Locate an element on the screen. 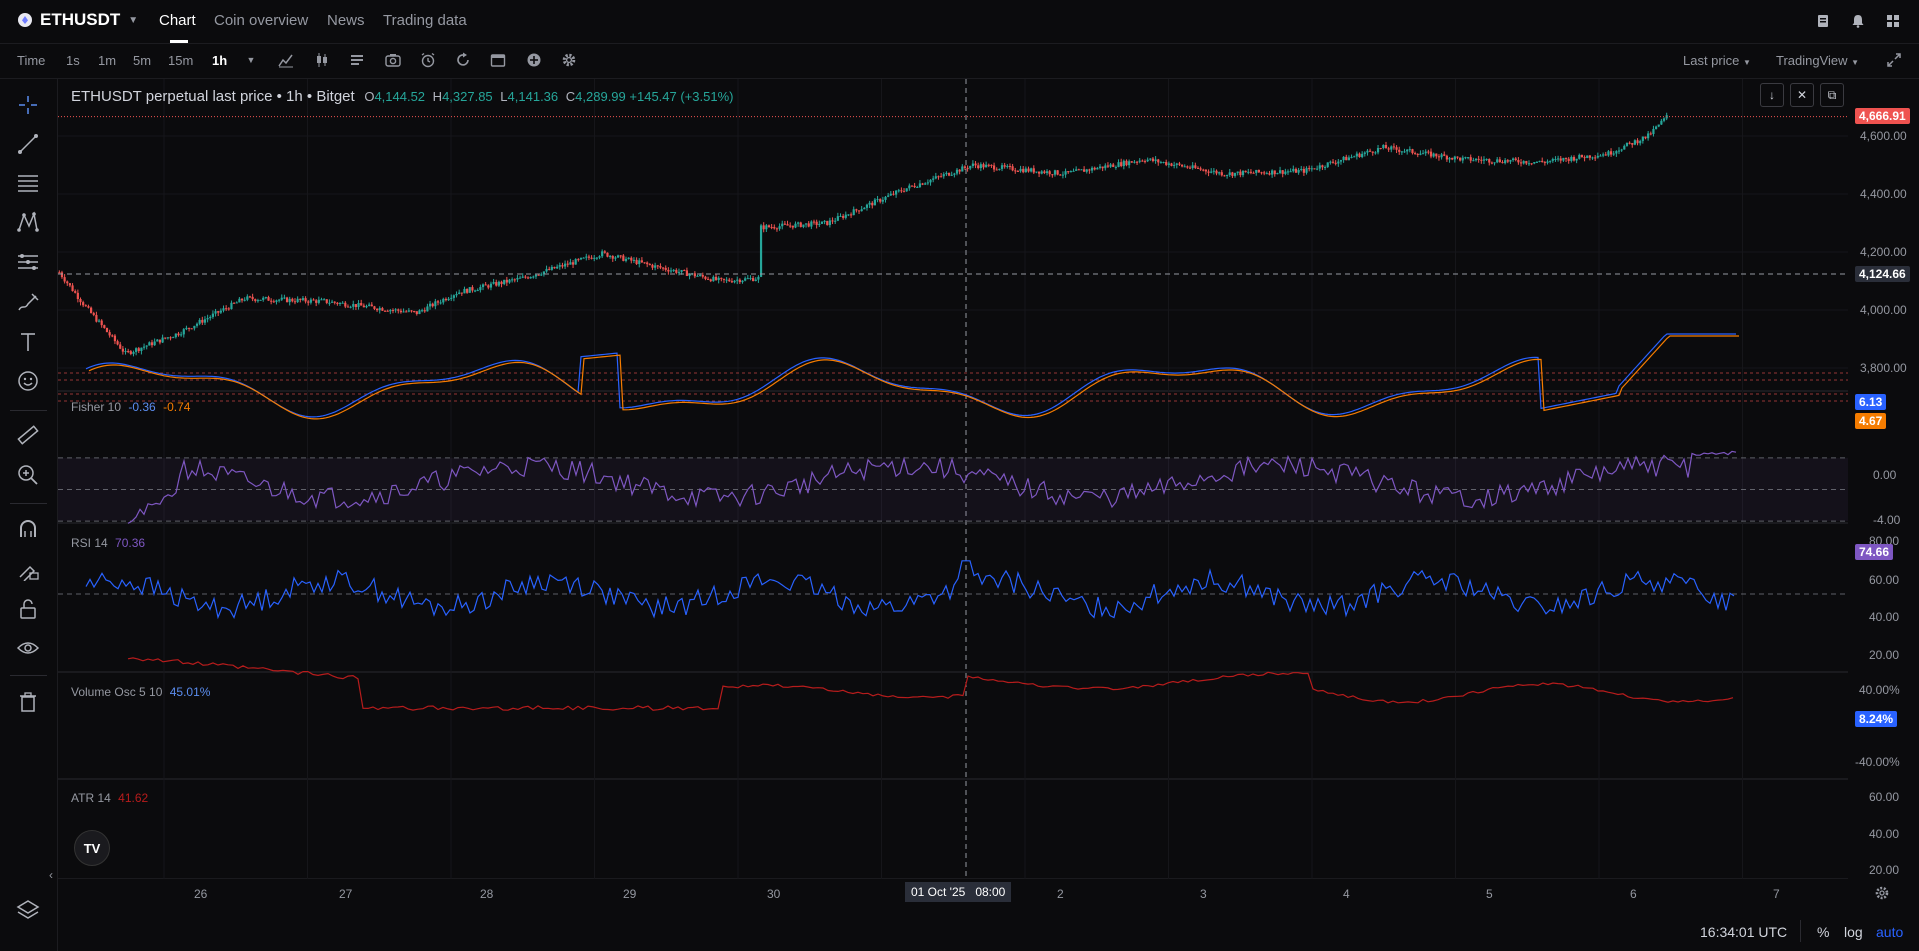  replay-icon is located at coordinates (463, 60).